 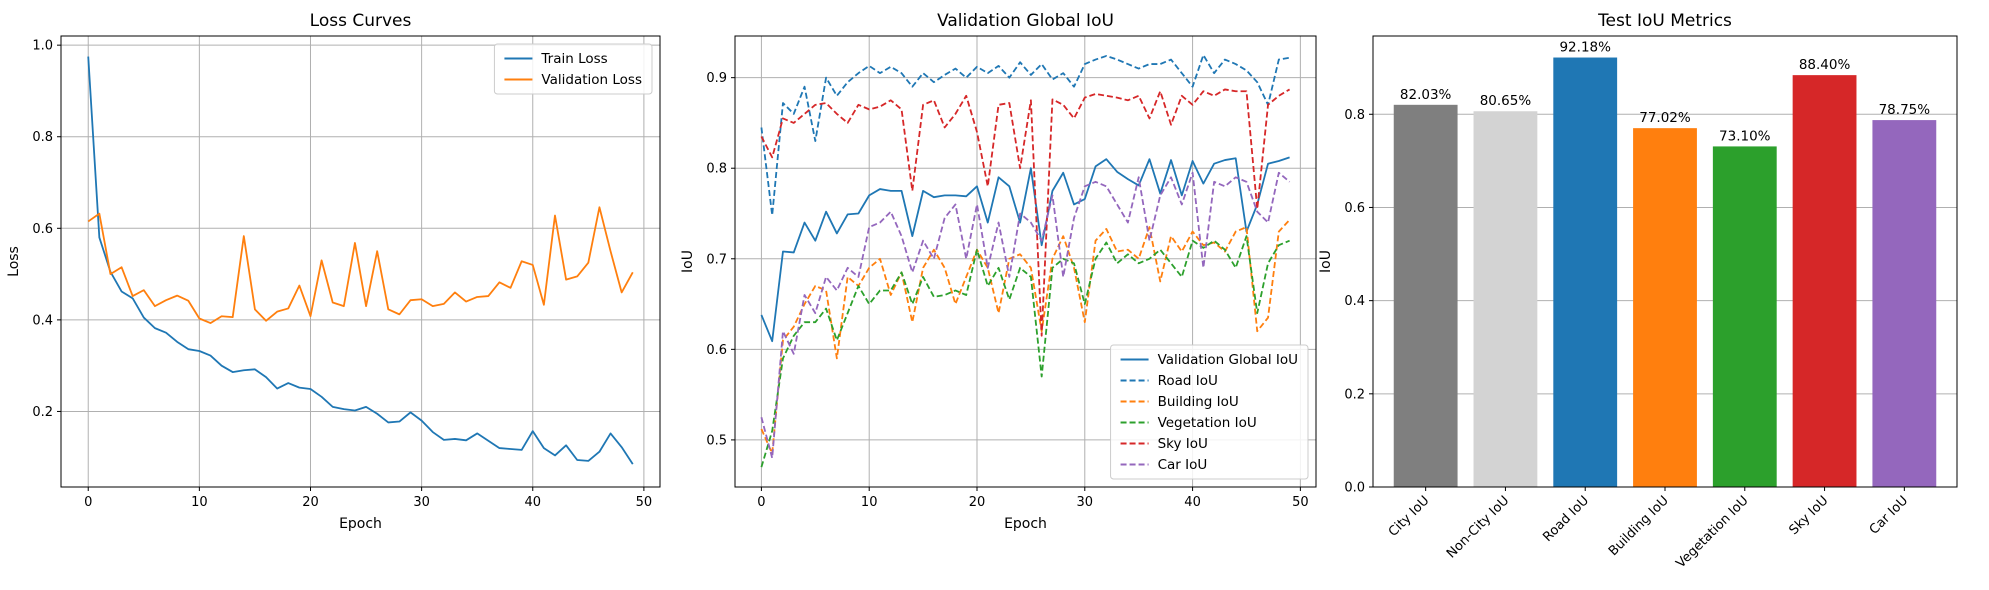 I want to click on chart-title: Loss Curves, so click(x=361, y=21).